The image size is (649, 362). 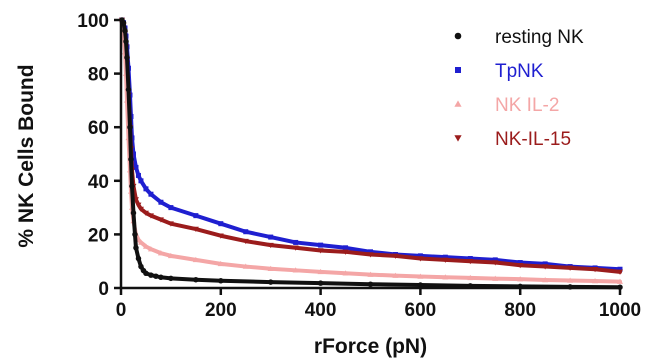 I want to click on y-axis-title: % NK Cells Bound, so click(x=26, y=155).